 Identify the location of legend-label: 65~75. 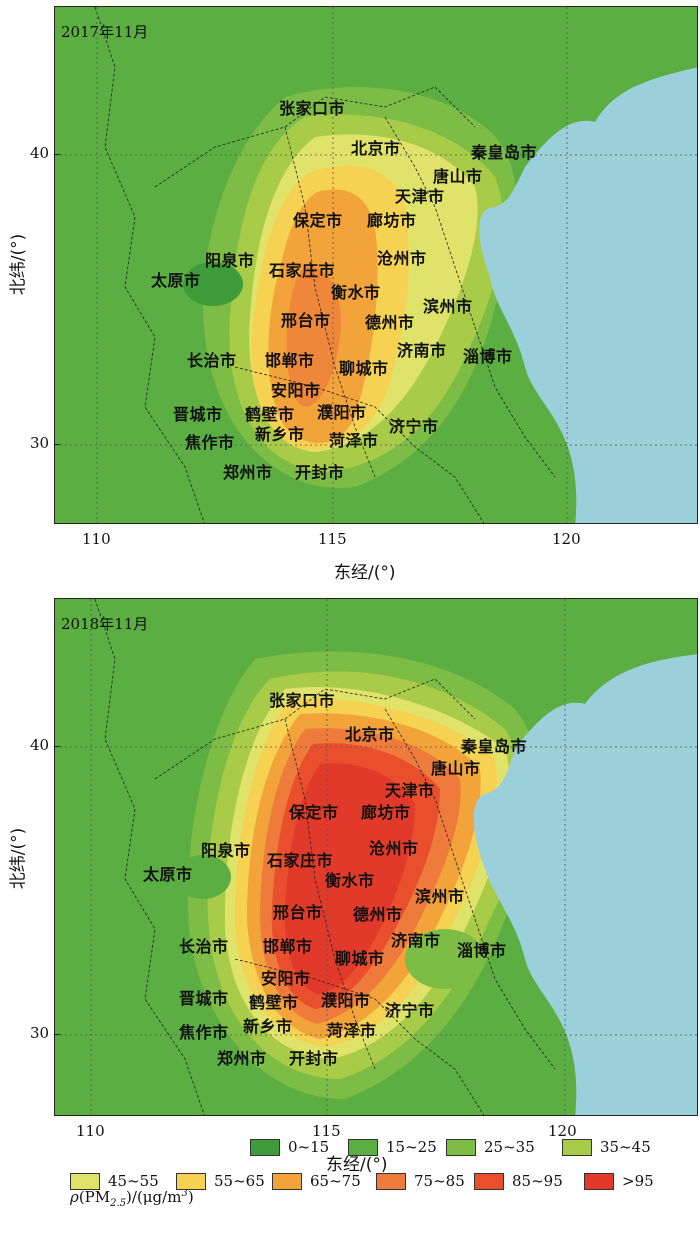
(335, 1181).